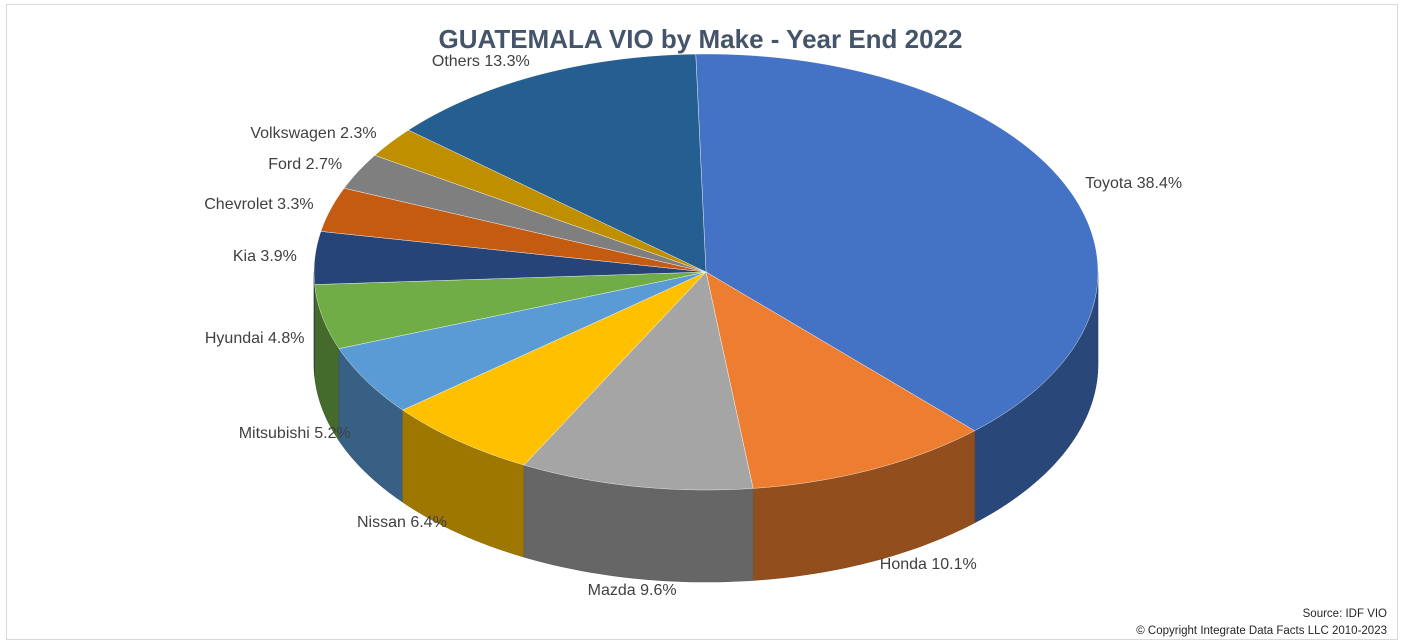 The height and width of the screenshot is (642, 1401). Describe the element at coordinates (1344, 614) in the screenshot. I see `source-note: Source: IDF VIO` at that location.